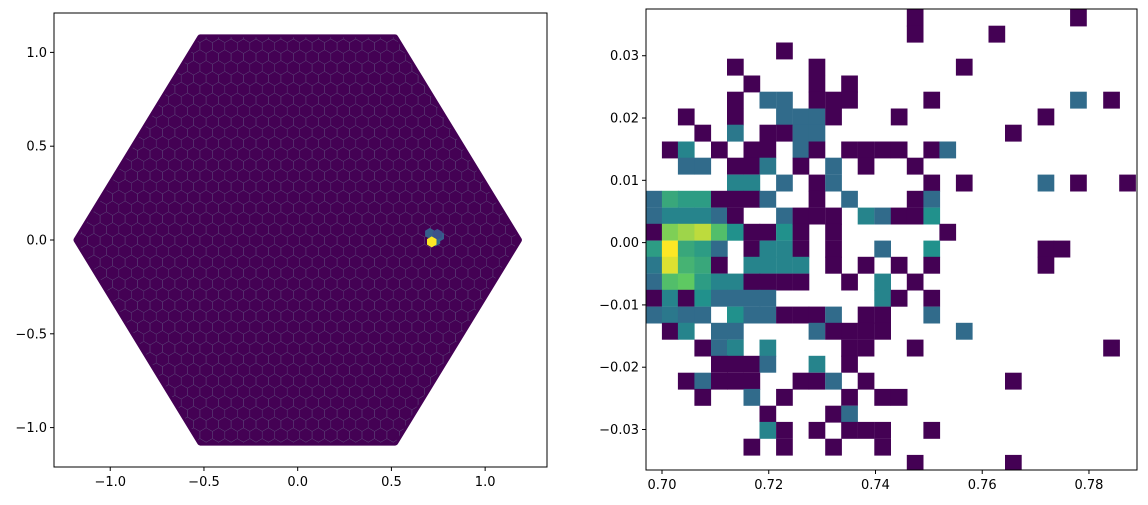 Image resolution: width=1148 pixels, height=505 pixels. I want to click on y-tick-label: −0.02, so click(619, 368).